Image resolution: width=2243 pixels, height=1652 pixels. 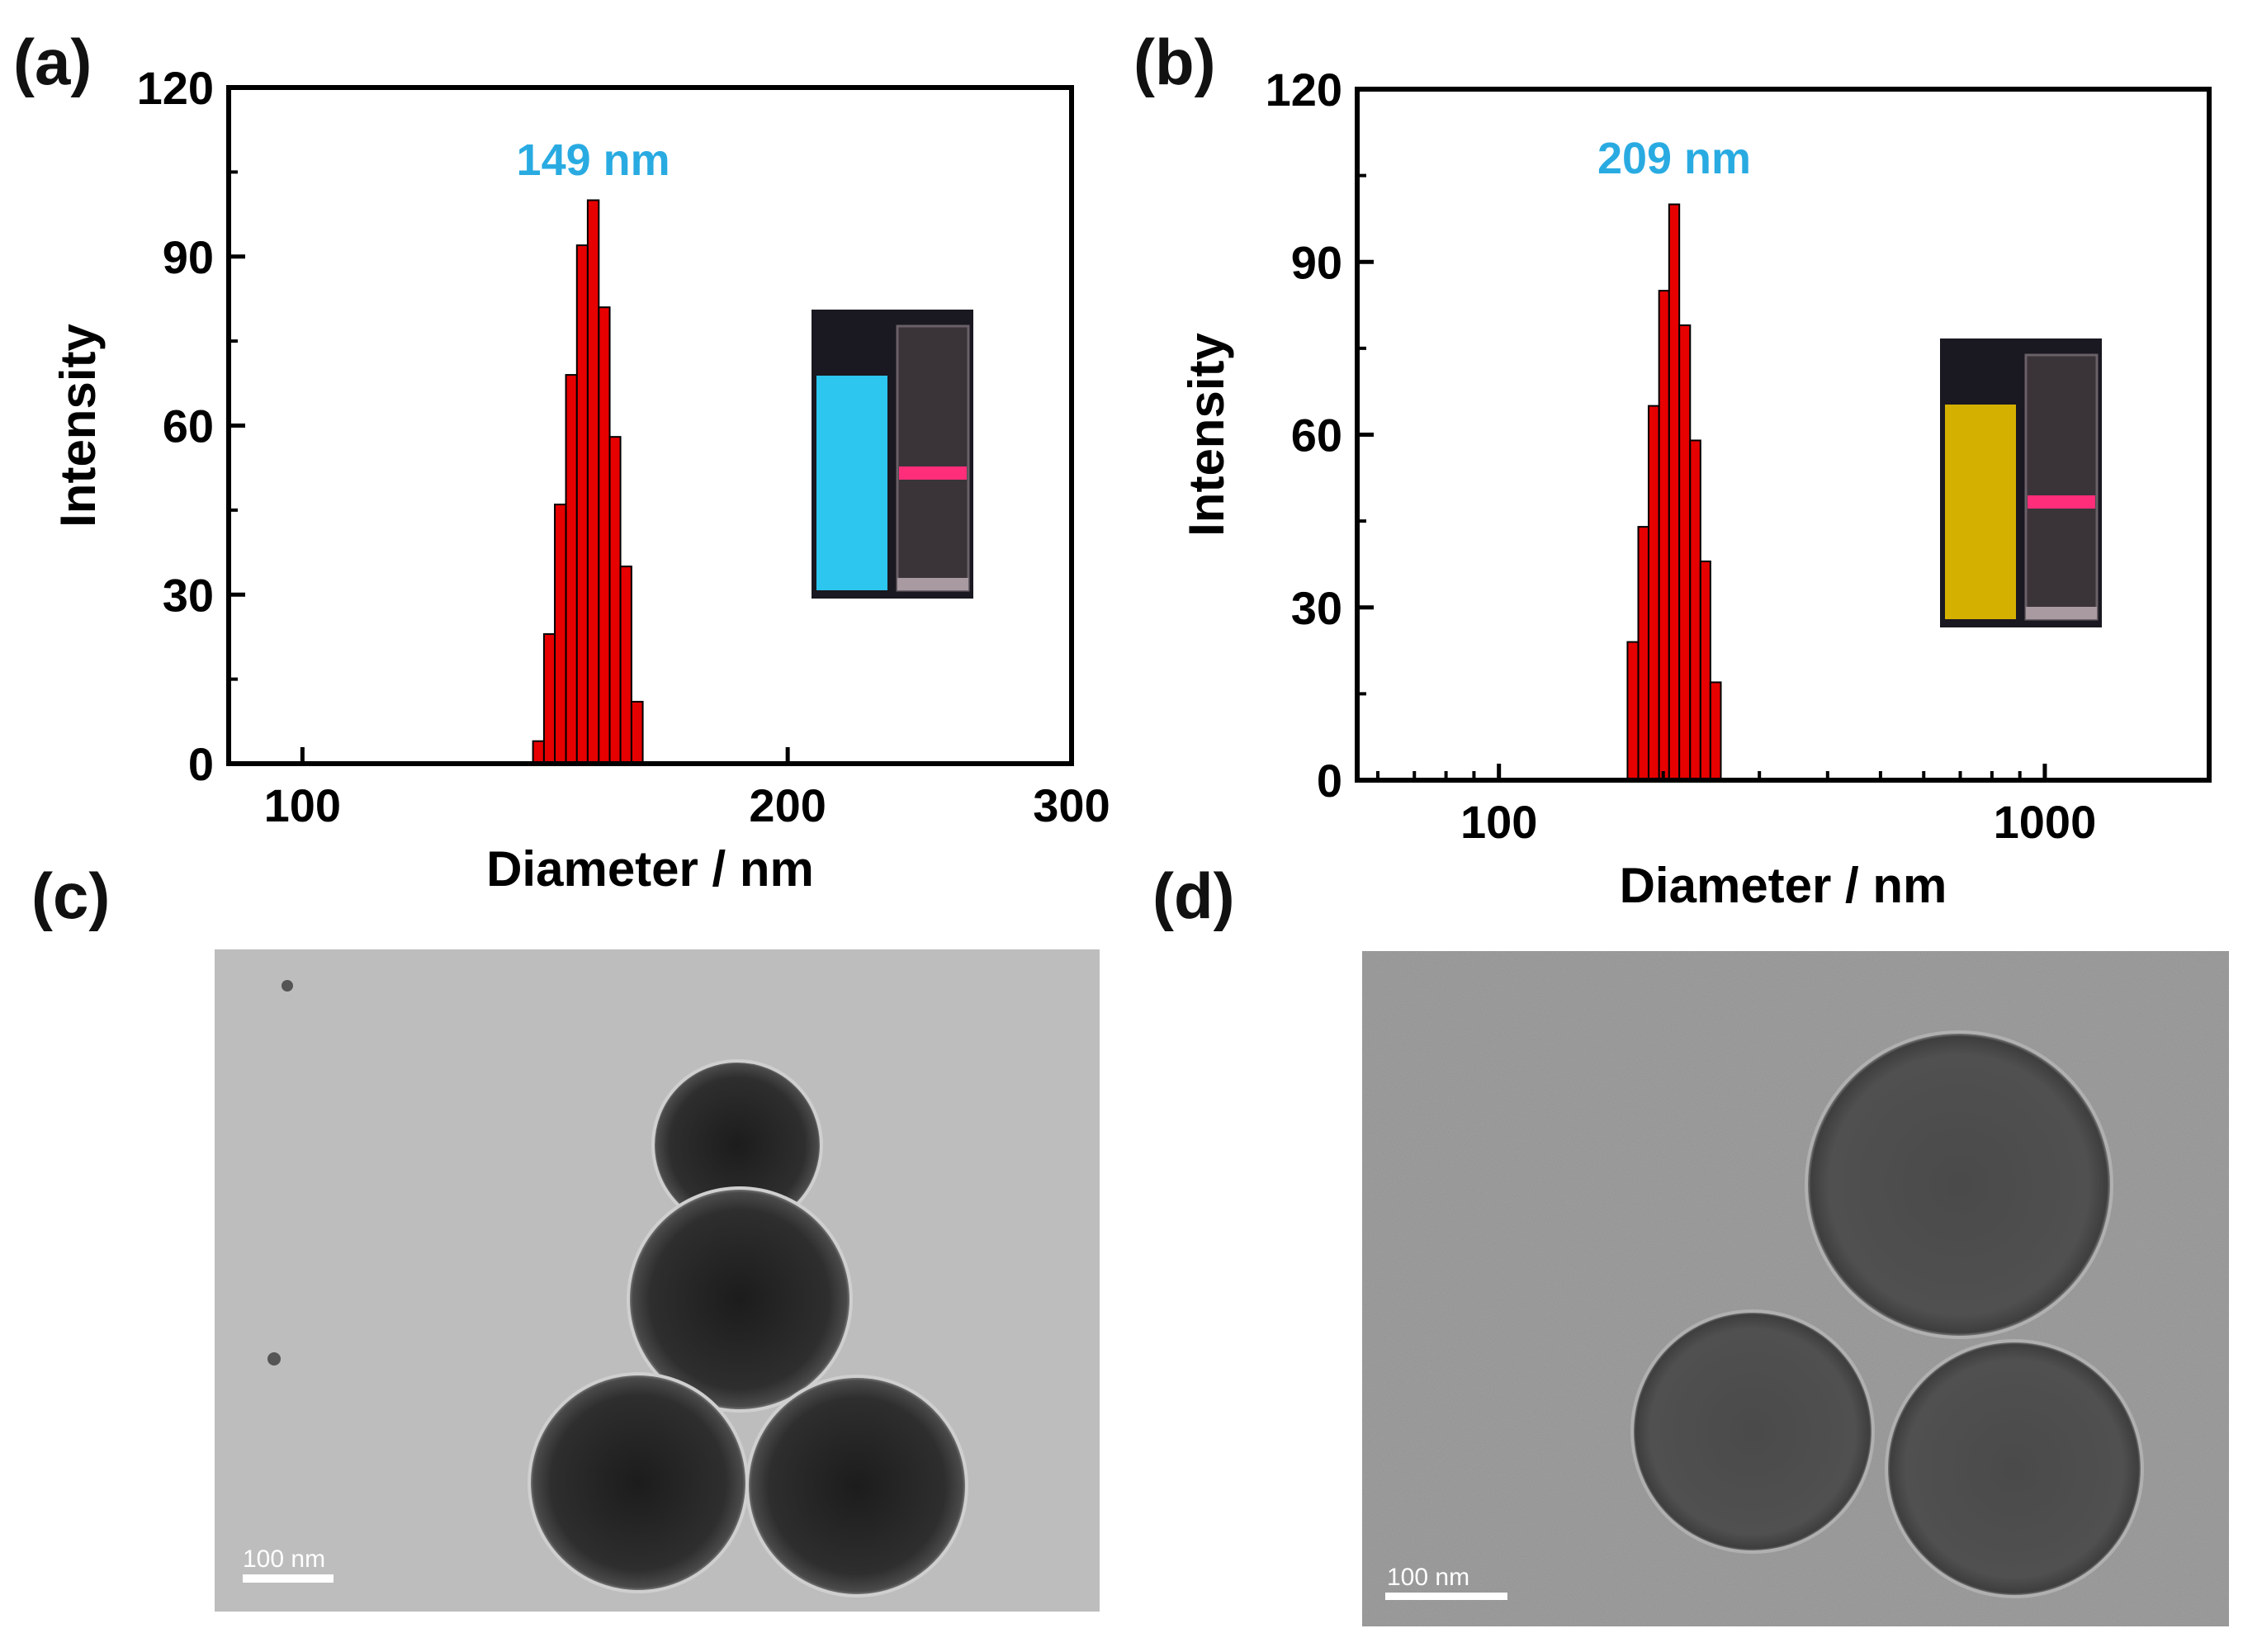 What do you see at coordinates (1174, 62) in the screenshot?
I see `panel-label-b: (b)` at bounding box center [1174, 62].